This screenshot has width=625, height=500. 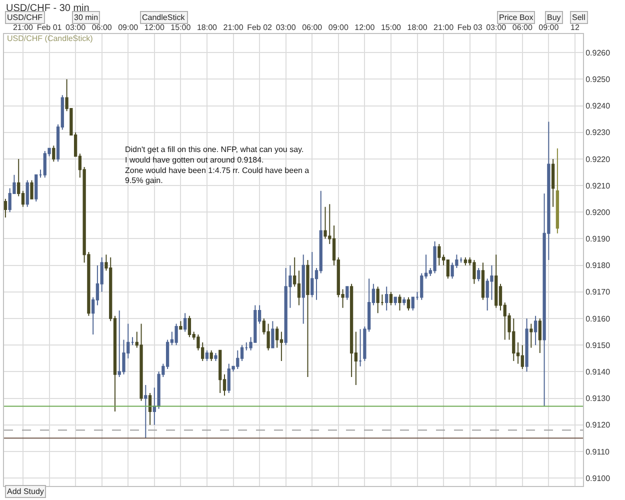 What do you see at coordinates (25, 17) in the screenshot?
I see `text: USD/CHF` at bounding box center [25, 17].